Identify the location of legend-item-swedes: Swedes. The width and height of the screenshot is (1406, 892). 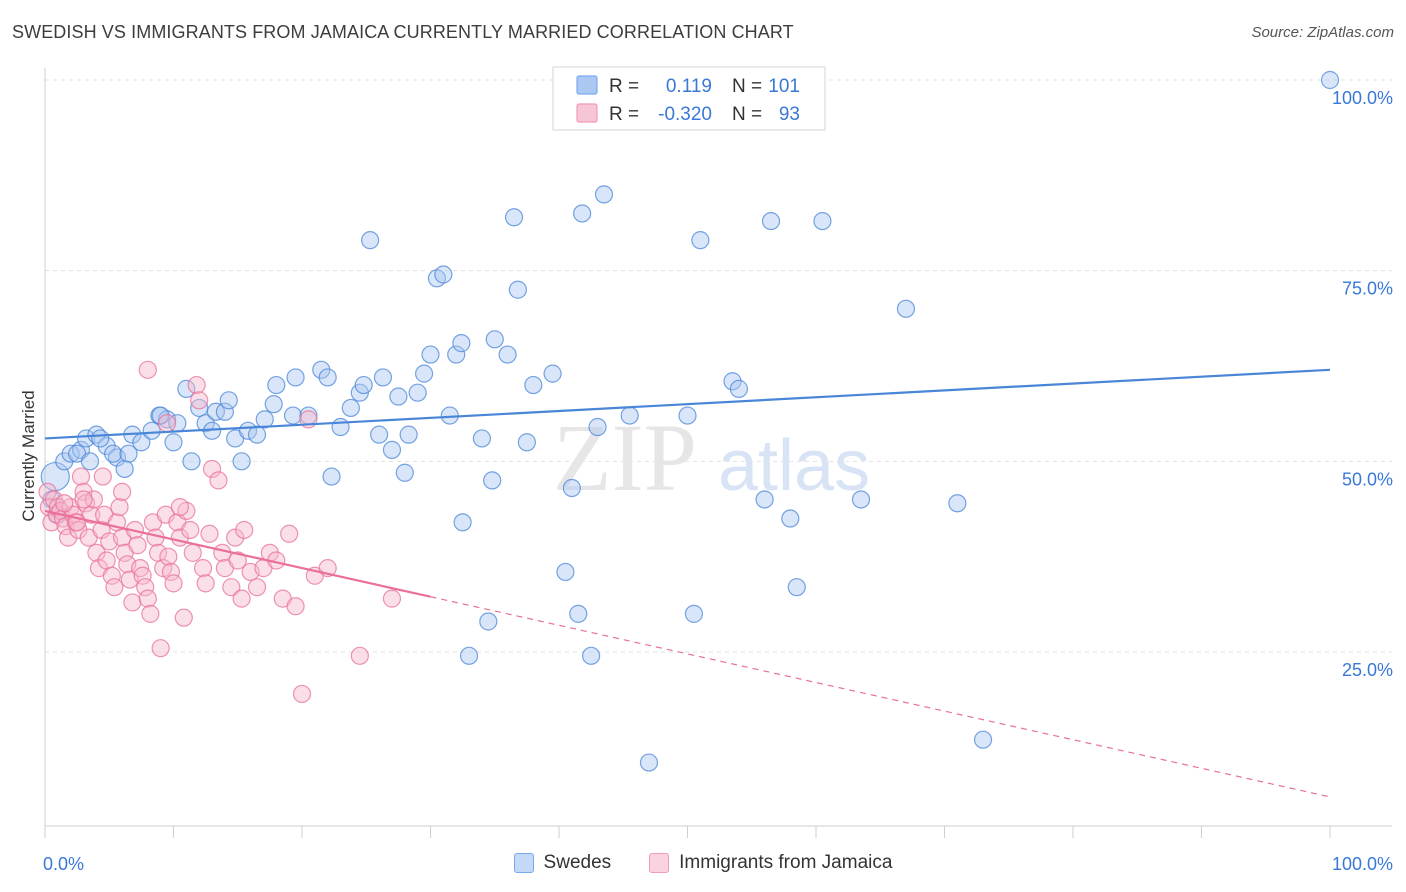
(562, 863).